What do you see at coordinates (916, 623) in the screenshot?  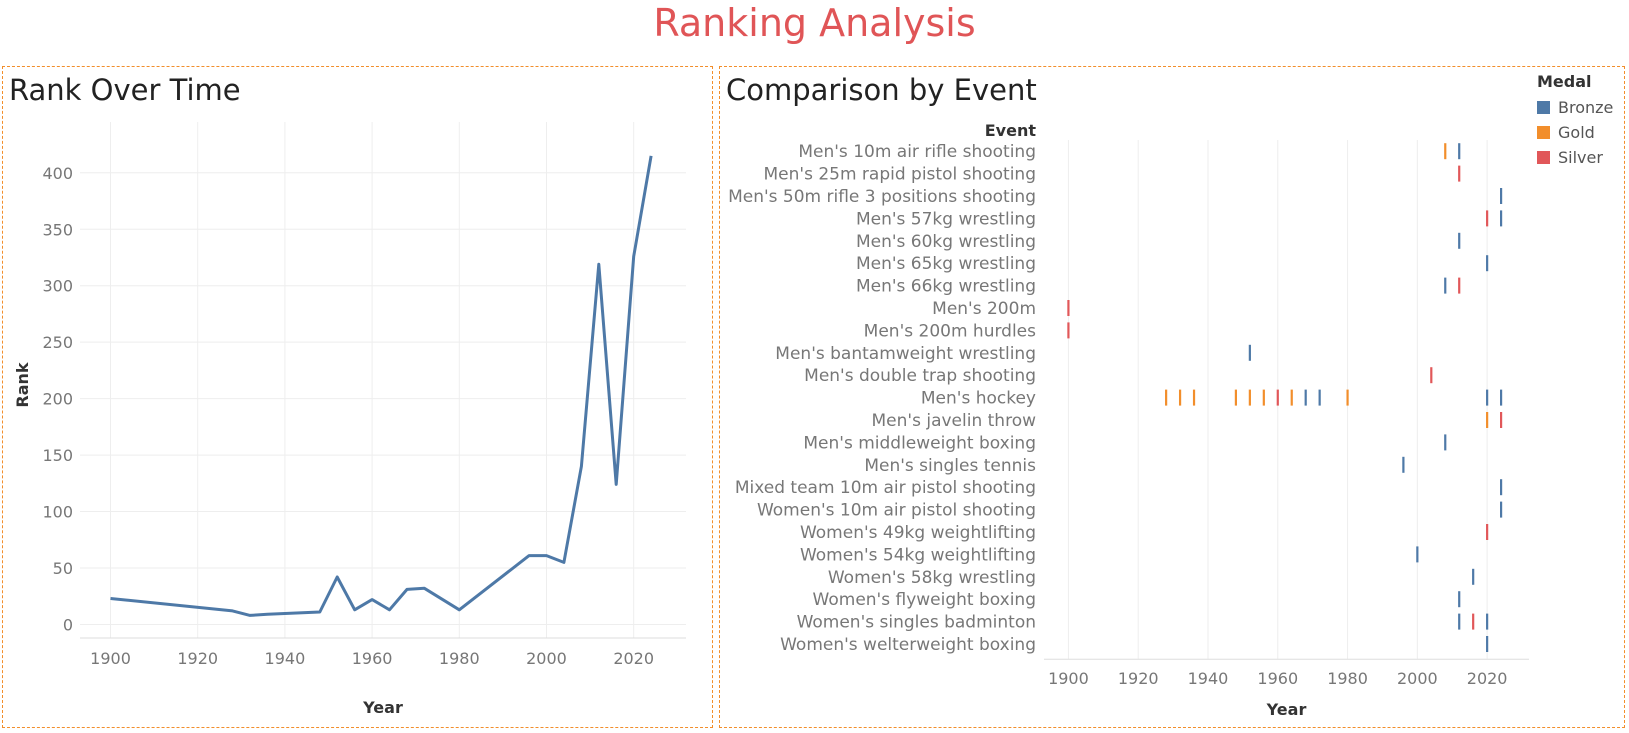 I see `event-label: Women's singles badminton` at bounding box center [916, 623].